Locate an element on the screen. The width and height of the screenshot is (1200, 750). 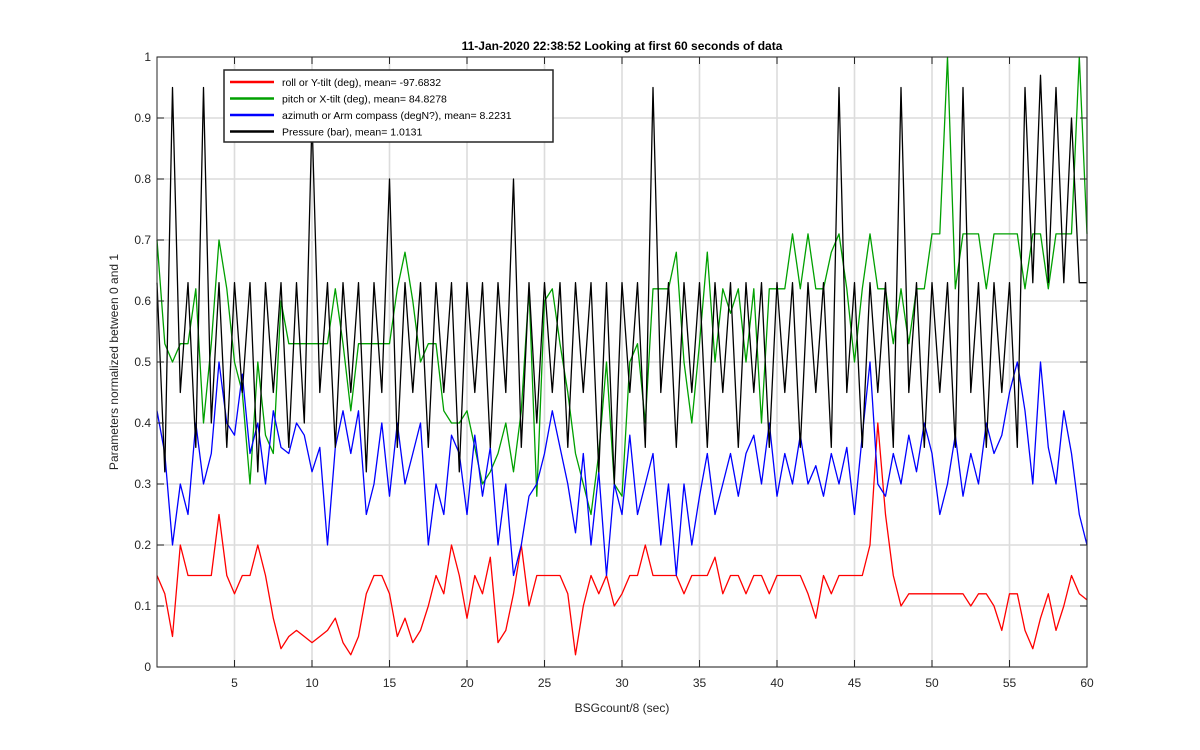
x-tick-label: 60 is located at coordinates (1087, 683).